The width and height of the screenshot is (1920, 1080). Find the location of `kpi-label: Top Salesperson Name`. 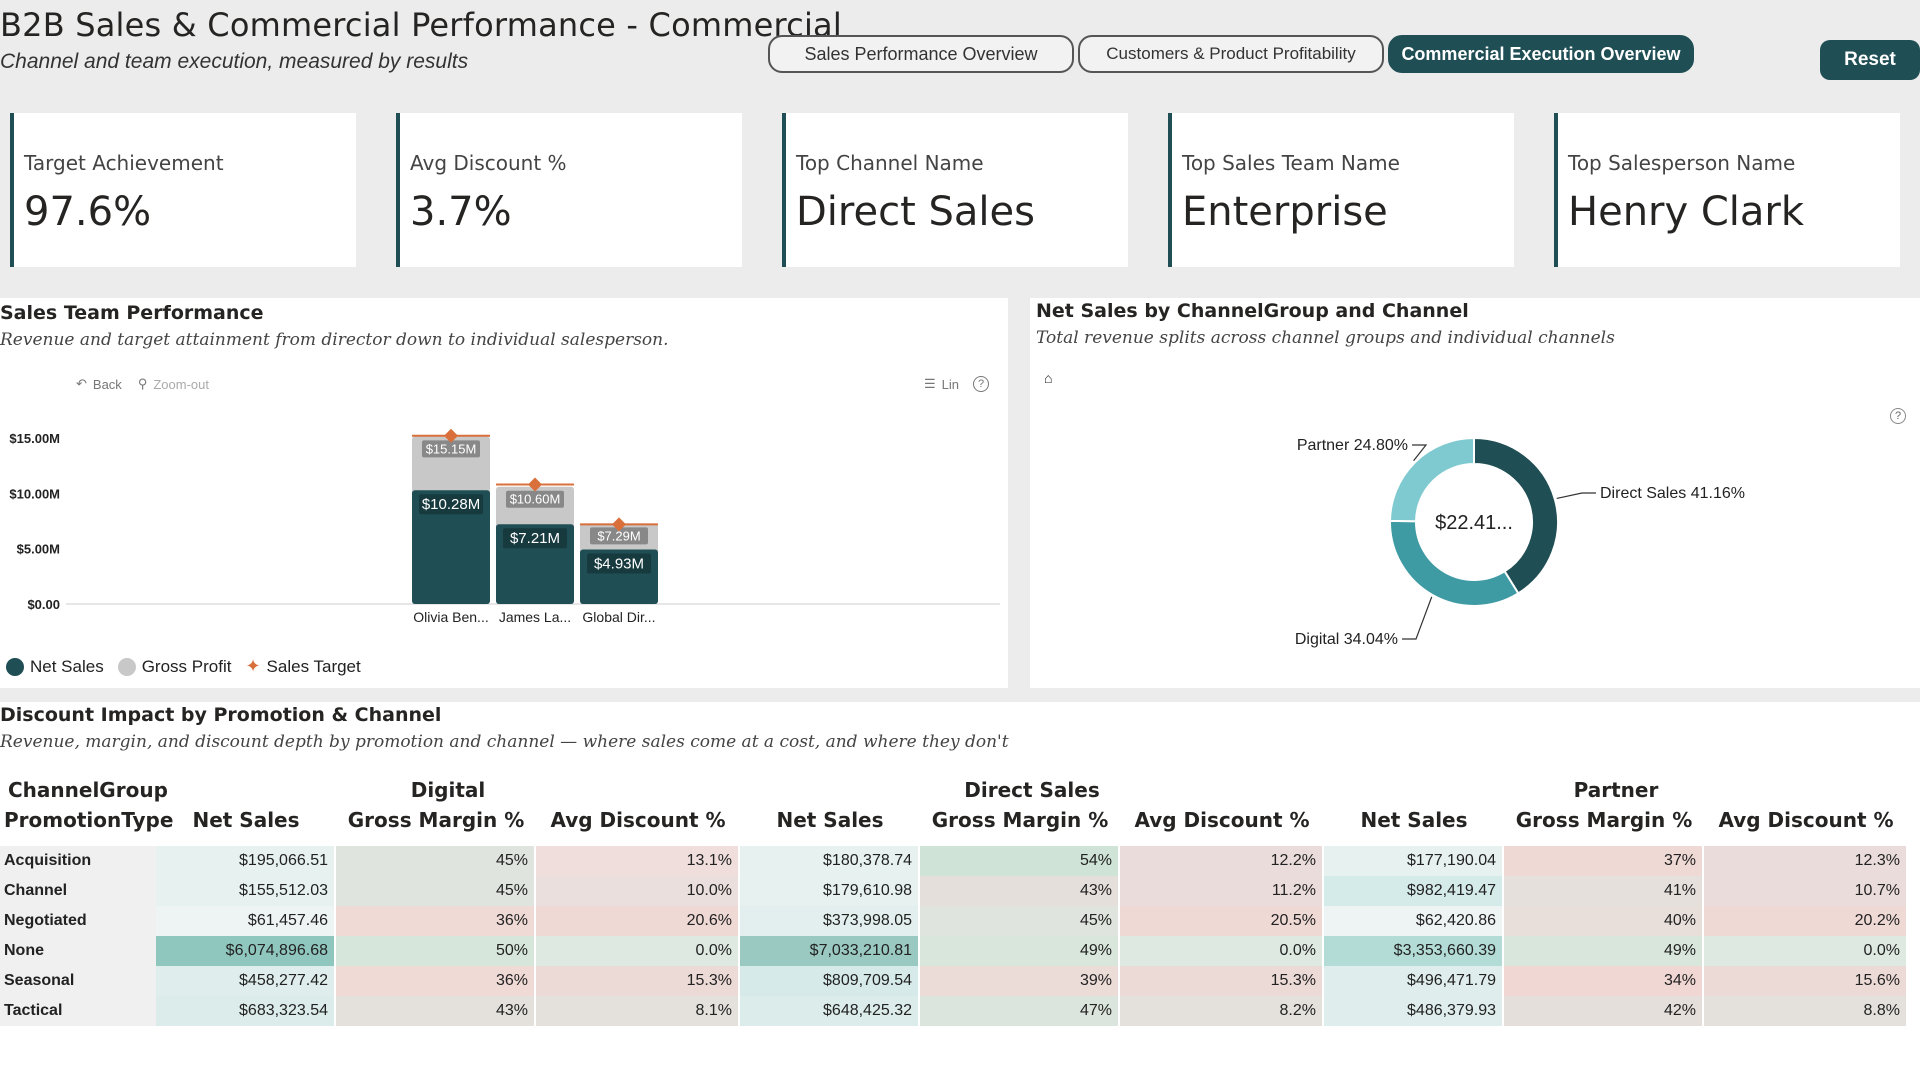

kpi-label: Top Salesperson Name is located at coordinates (1682, 163).